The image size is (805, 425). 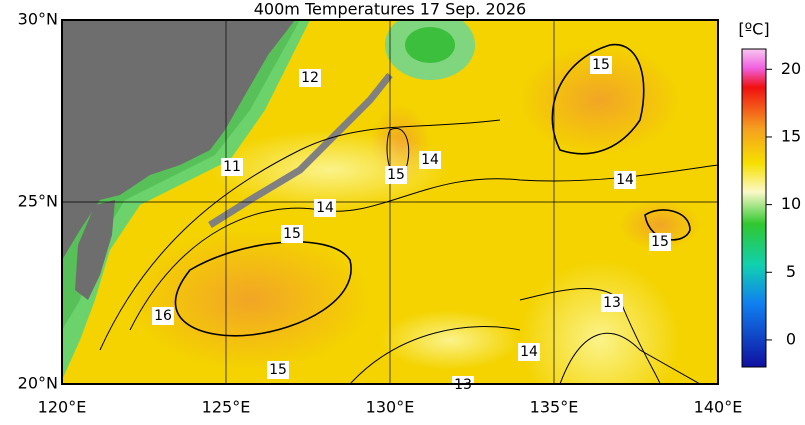 I want to click on colorbar-tick-label: 5, so click(x=791, y=271).